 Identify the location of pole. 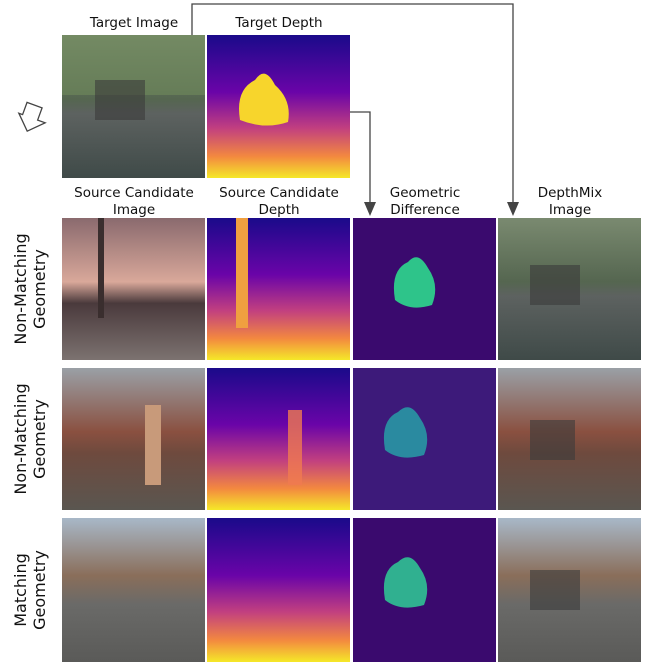
(101, 268).